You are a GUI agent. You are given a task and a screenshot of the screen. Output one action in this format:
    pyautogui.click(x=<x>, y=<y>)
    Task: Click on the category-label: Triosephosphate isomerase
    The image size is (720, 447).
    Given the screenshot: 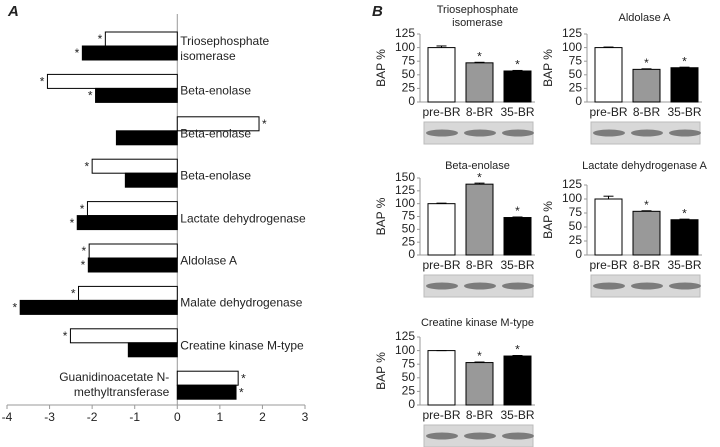 What is the action you would take?
    pyautogui.click(x=225, y=48)
    